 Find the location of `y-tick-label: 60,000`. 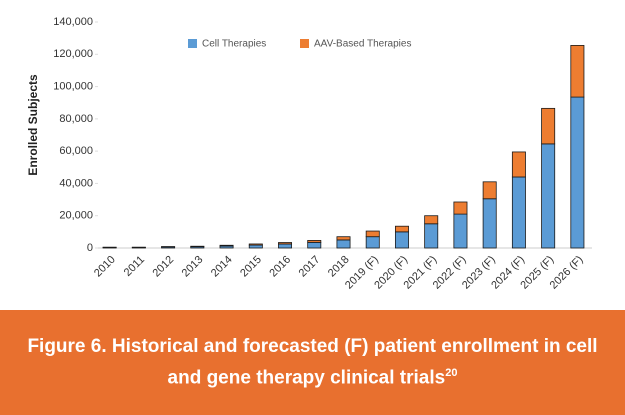

y-tick-label: 60,000 is located at coordinates (76, 151).